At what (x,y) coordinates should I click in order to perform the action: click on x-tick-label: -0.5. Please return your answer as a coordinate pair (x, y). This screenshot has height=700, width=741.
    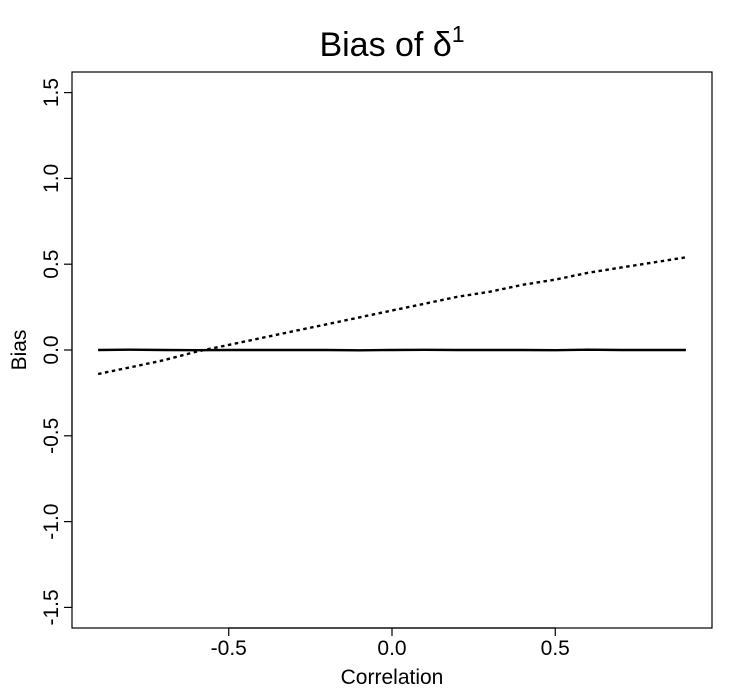
    Looking at the image, I should click on (229, 648).